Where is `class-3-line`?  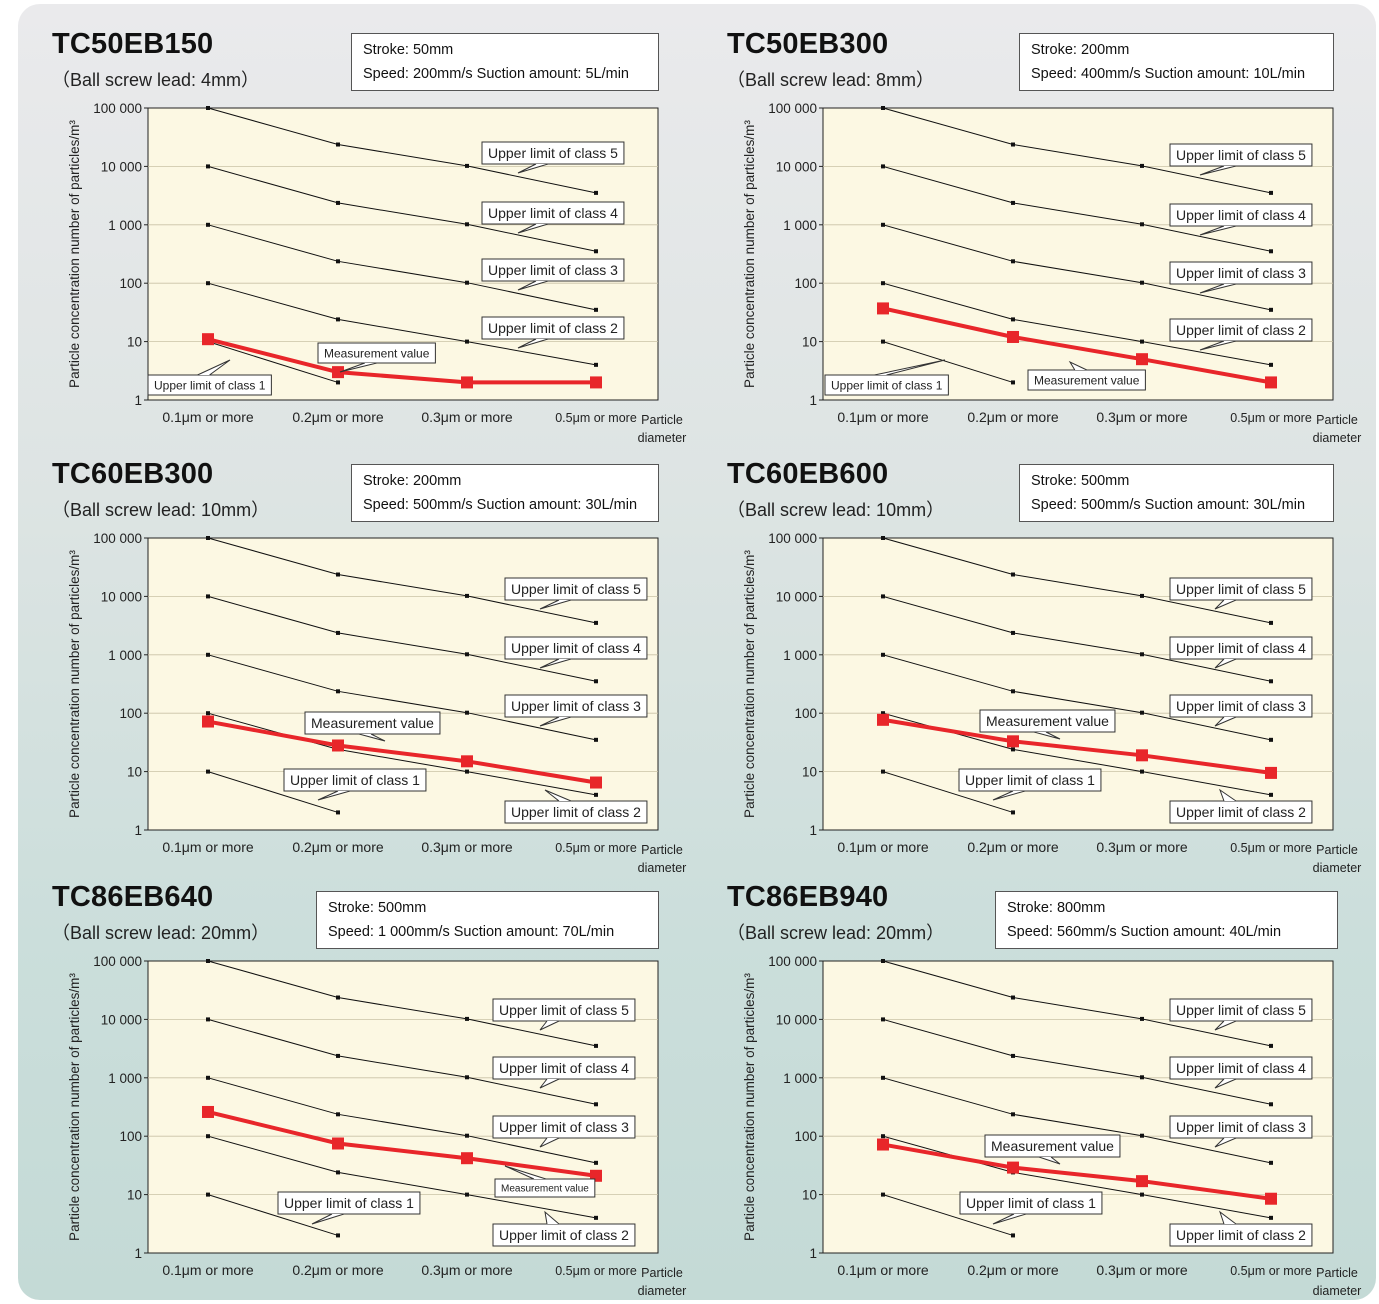
class-3-line is located at coordinates (402, 267).